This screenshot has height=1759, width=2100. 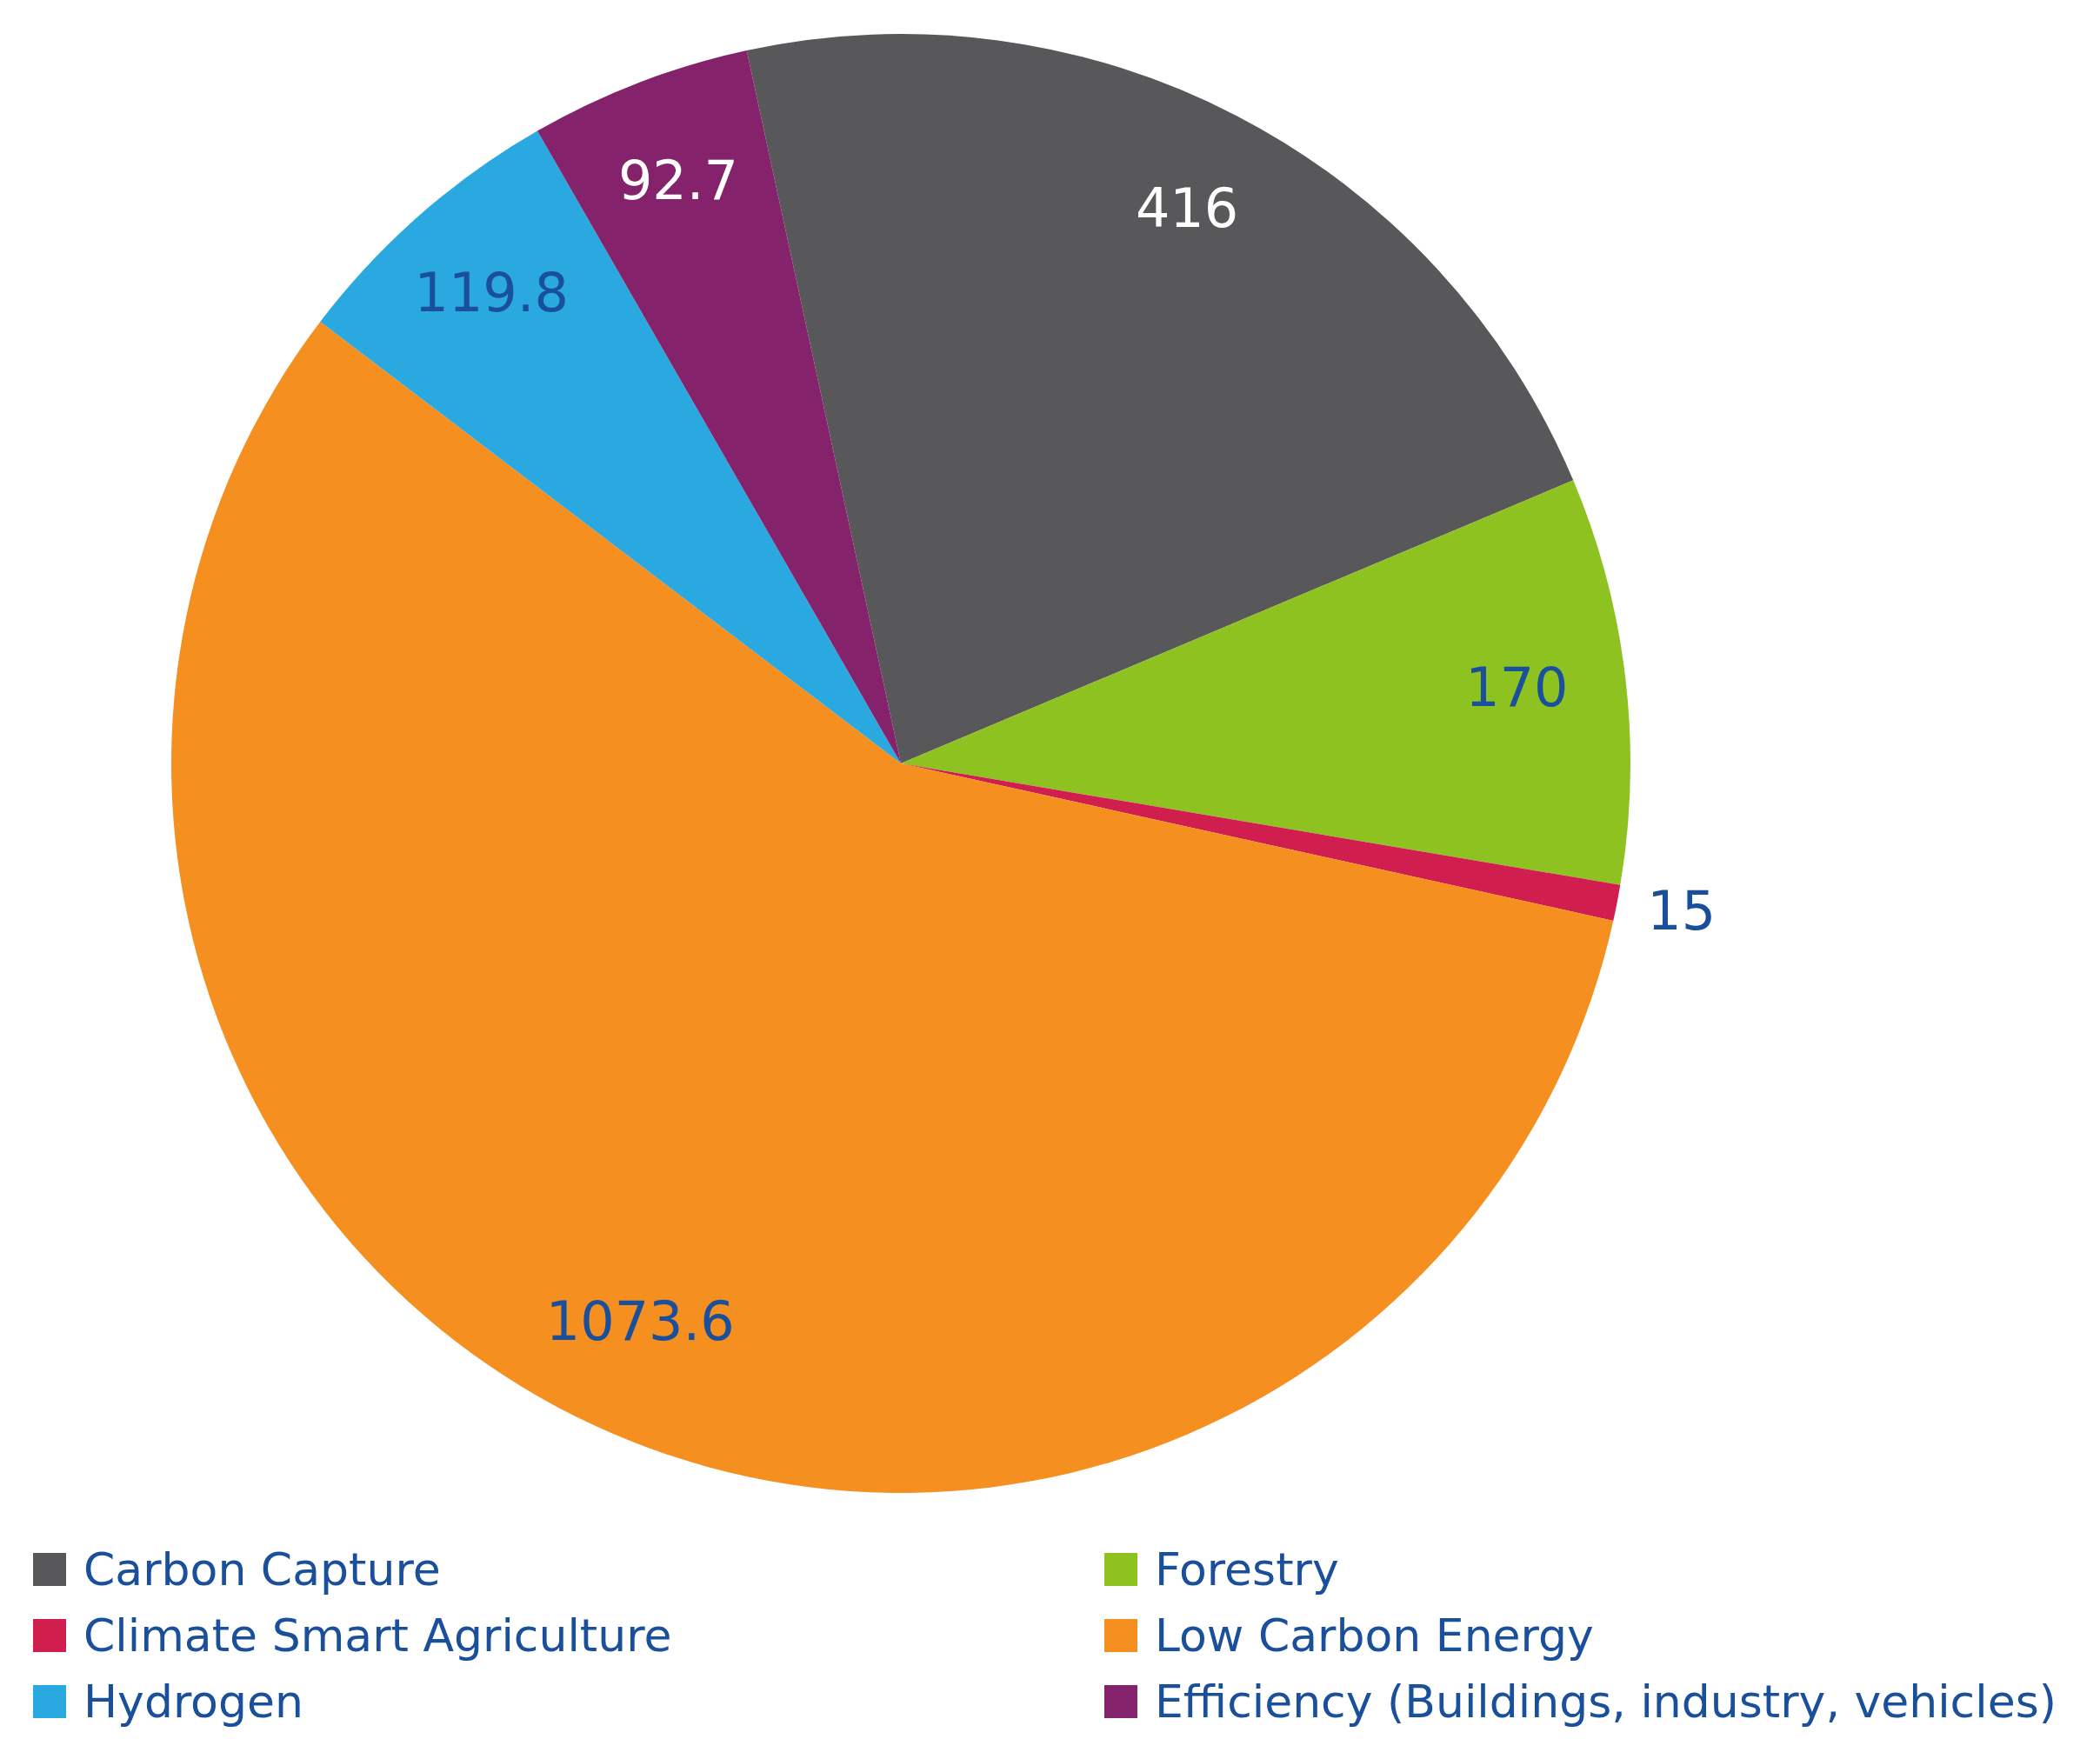 What do you see at coordinates (1187, 209) in the screenshot?
I see `data-label: 416` at bounding box center [1187, 209].